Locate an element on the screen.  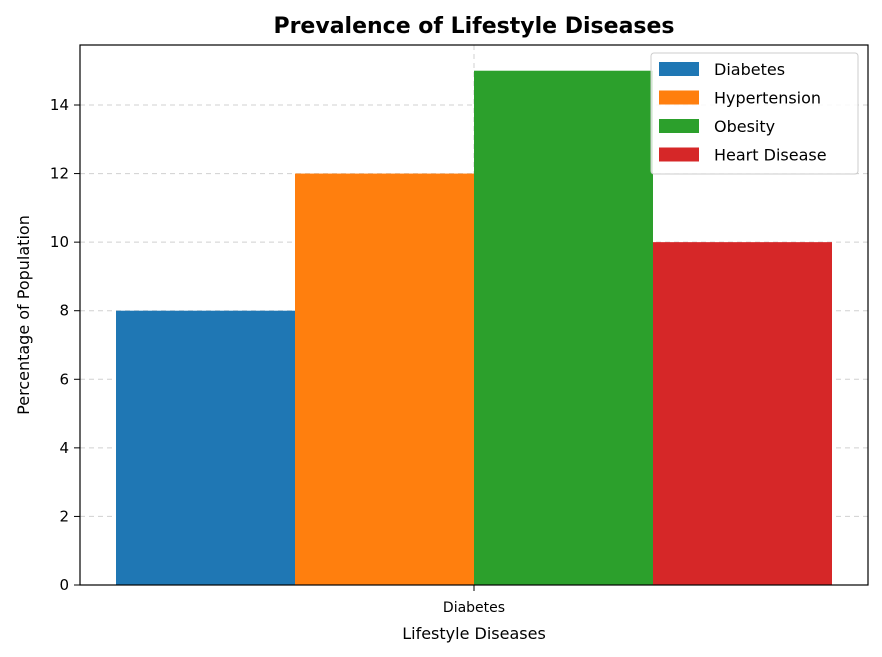
bar-hypertension is located at coordinates (384, 379).